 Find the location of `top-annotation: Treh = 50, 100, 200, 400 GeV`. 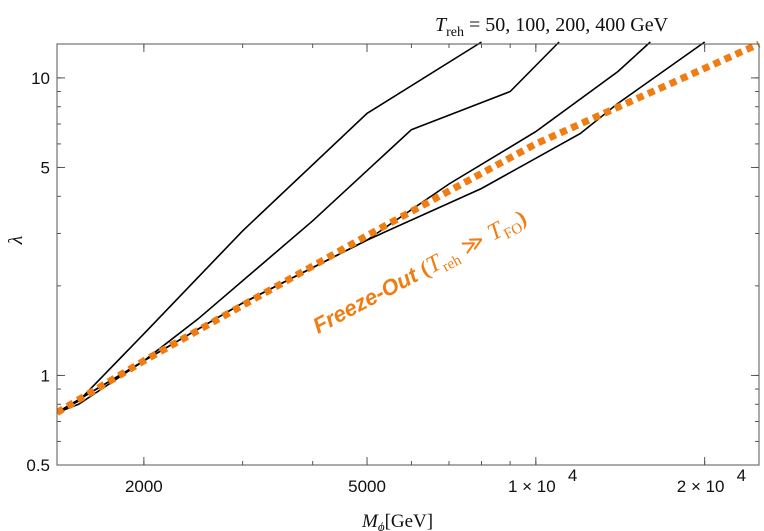

top-annotation: Treh = 50, 100, 200, 400 GeV is located at coordinates (552, 27).